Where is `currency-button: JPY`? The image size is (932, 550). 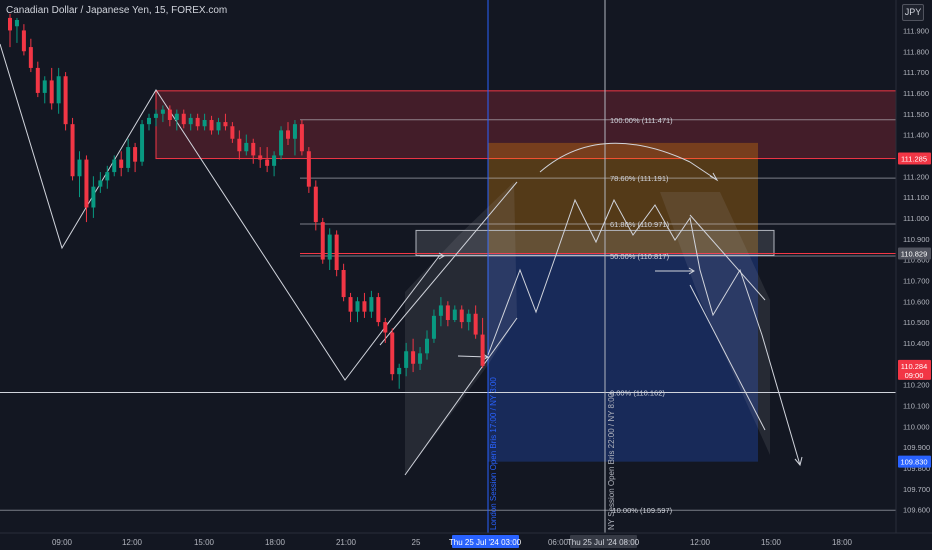
currency-button: JPY is located at coordinates (913, 12).